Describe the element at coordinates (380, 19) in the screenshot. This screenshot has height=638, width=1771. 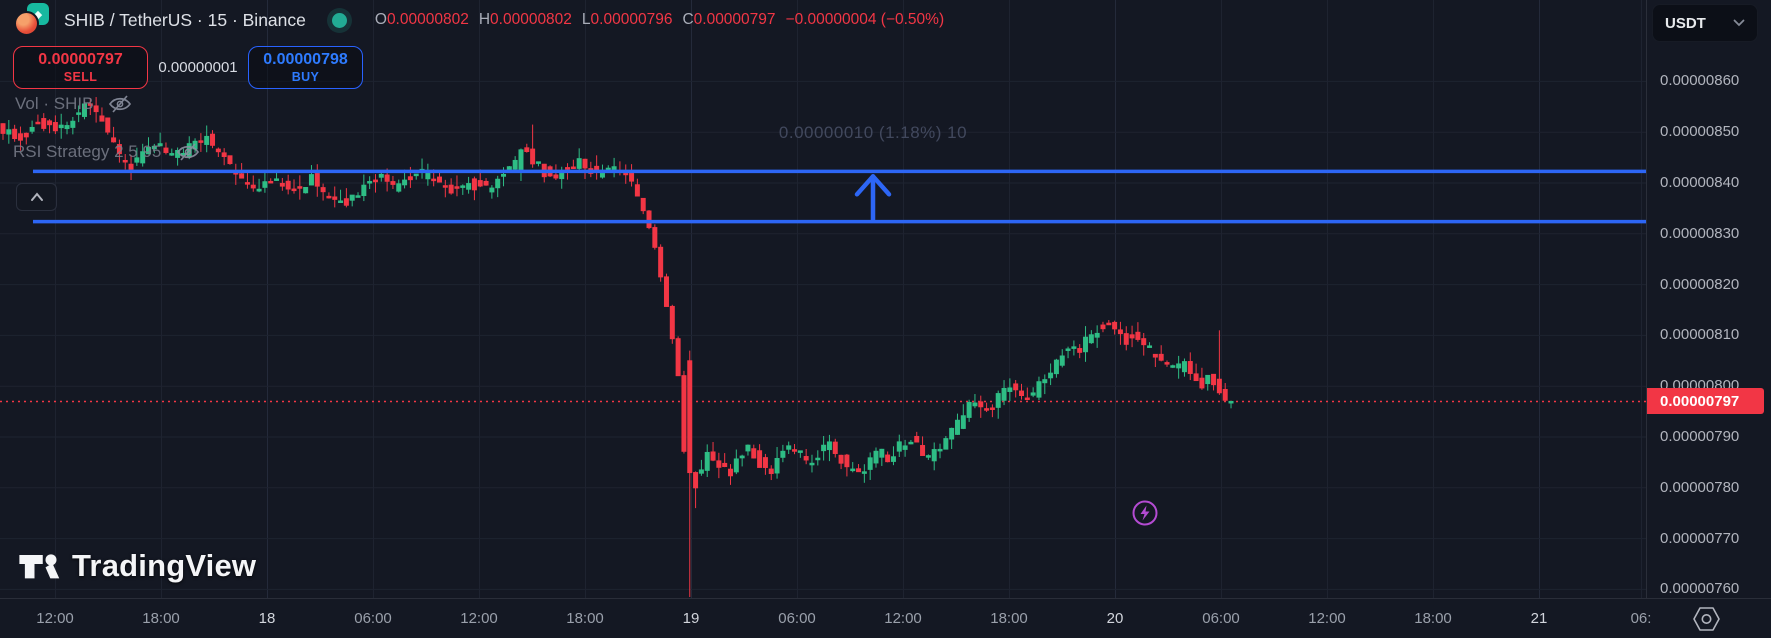
I see `open-label: O` at that location.